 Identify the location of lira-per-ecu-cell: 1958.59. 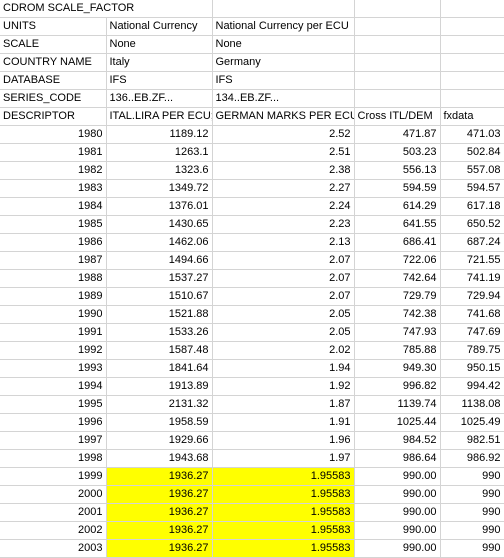
(159, 422).